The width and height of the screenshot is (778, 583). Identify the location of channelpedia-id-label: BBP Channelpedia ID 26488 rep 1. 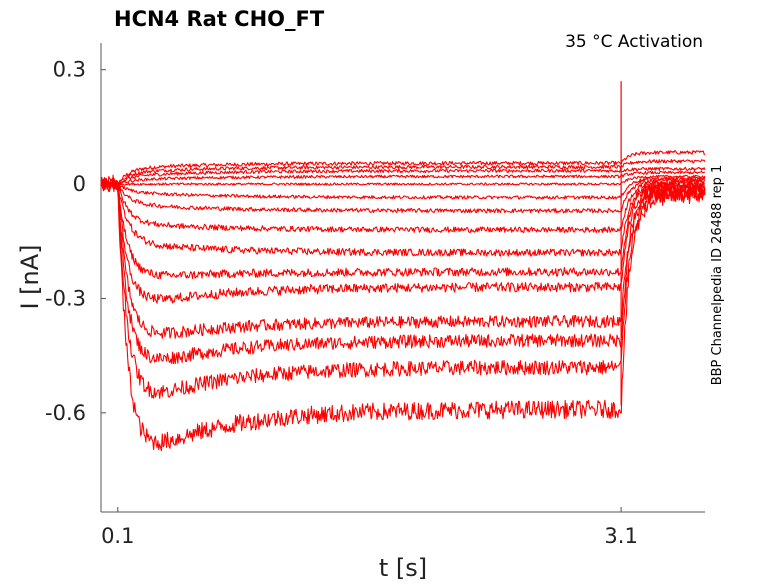
(717, 275).